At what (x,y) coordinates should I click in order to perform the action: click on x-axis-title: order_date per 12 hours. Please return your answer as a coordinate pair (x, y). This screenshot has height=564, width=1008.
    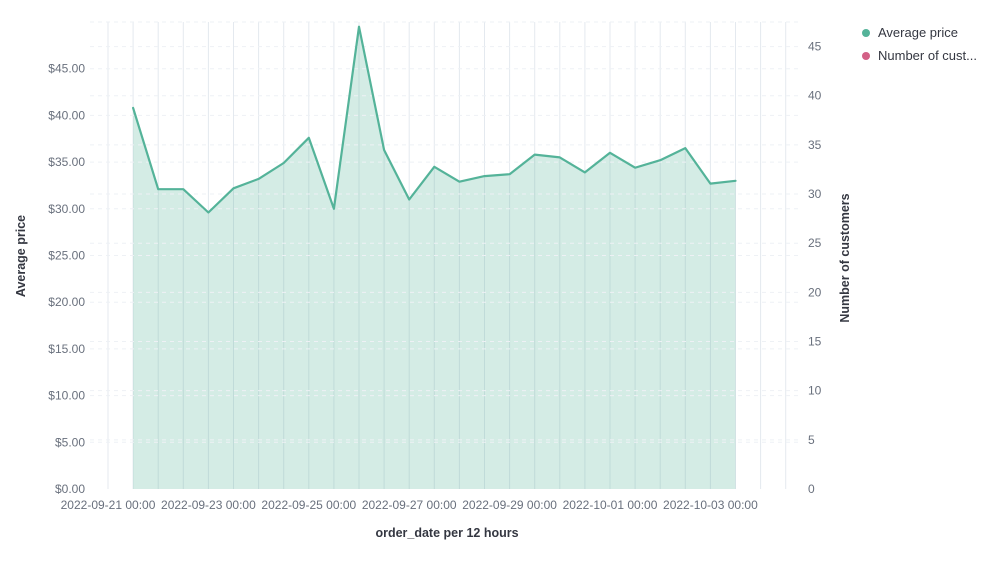
    Looking at the image, I should click on (446, 533).